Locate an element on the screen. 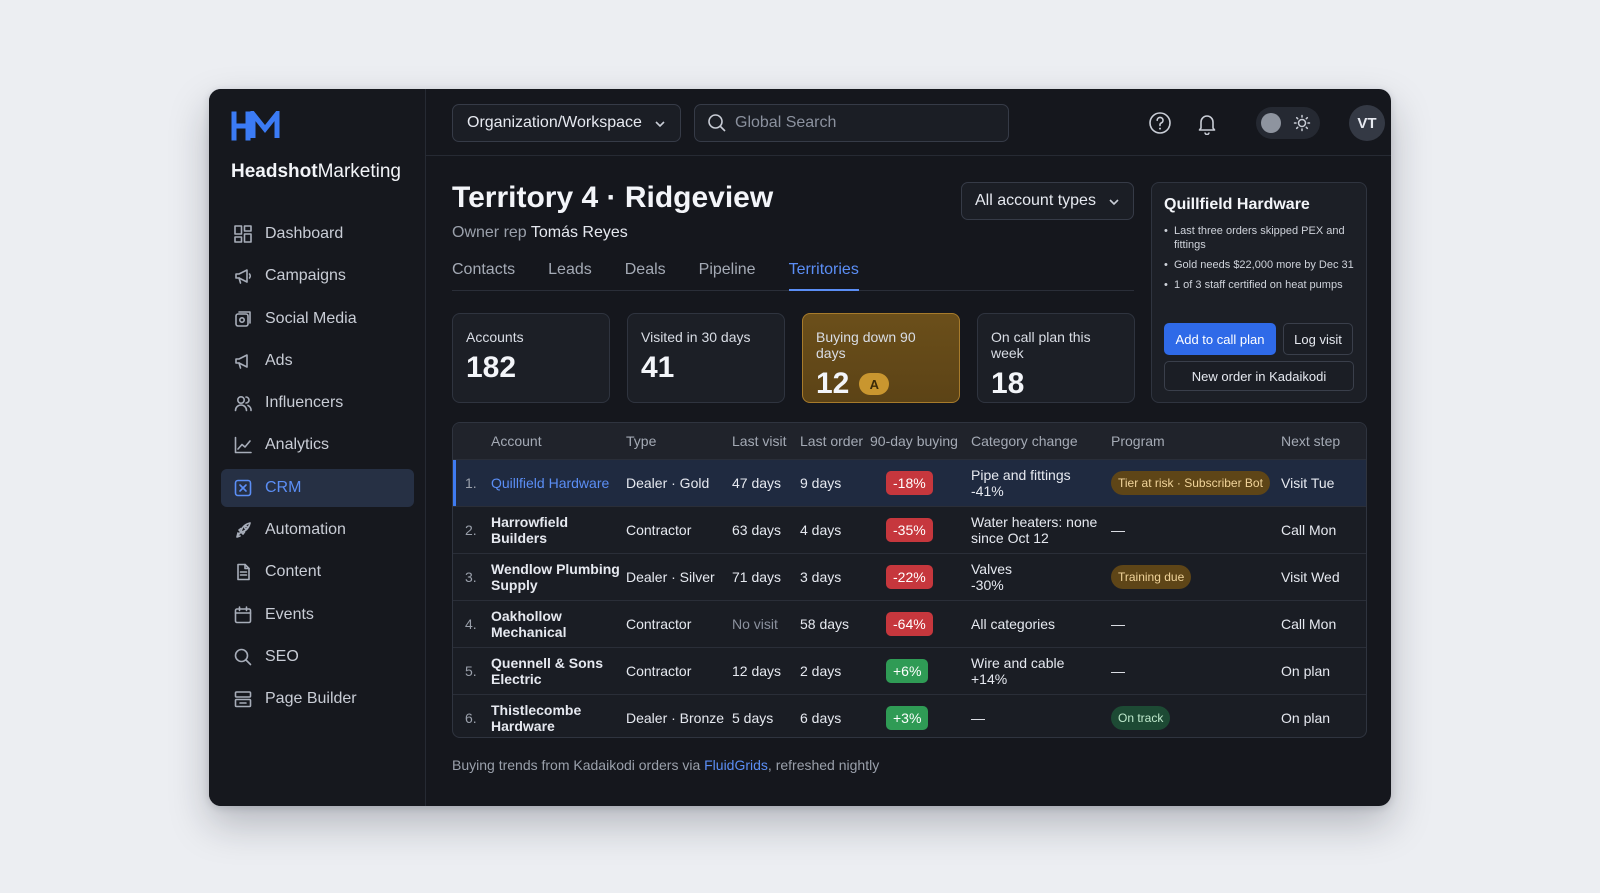  next-step: Visit Tue is located at coordinates (1308, 482).